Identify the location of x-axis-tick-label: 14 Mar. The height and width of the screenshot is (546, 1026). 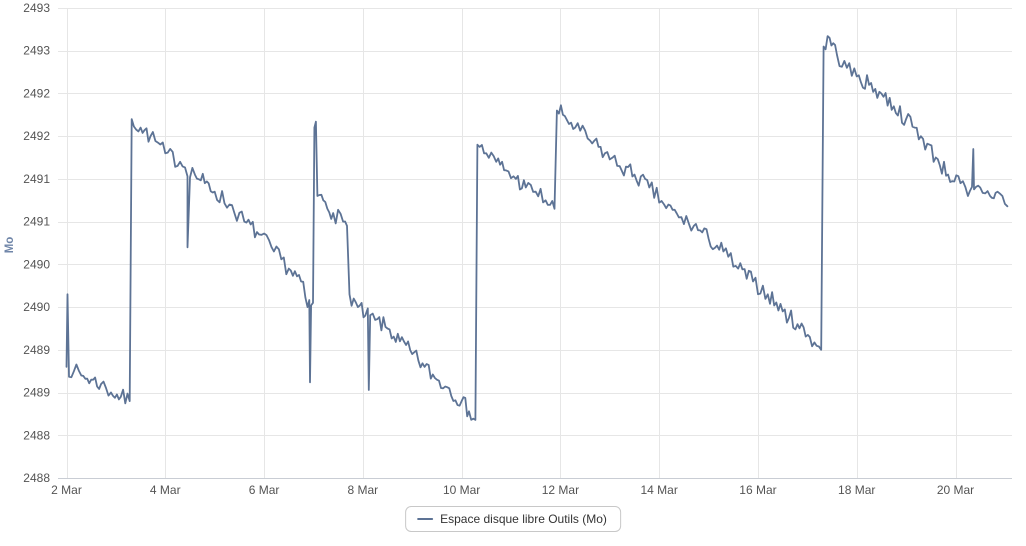
(659, 490).